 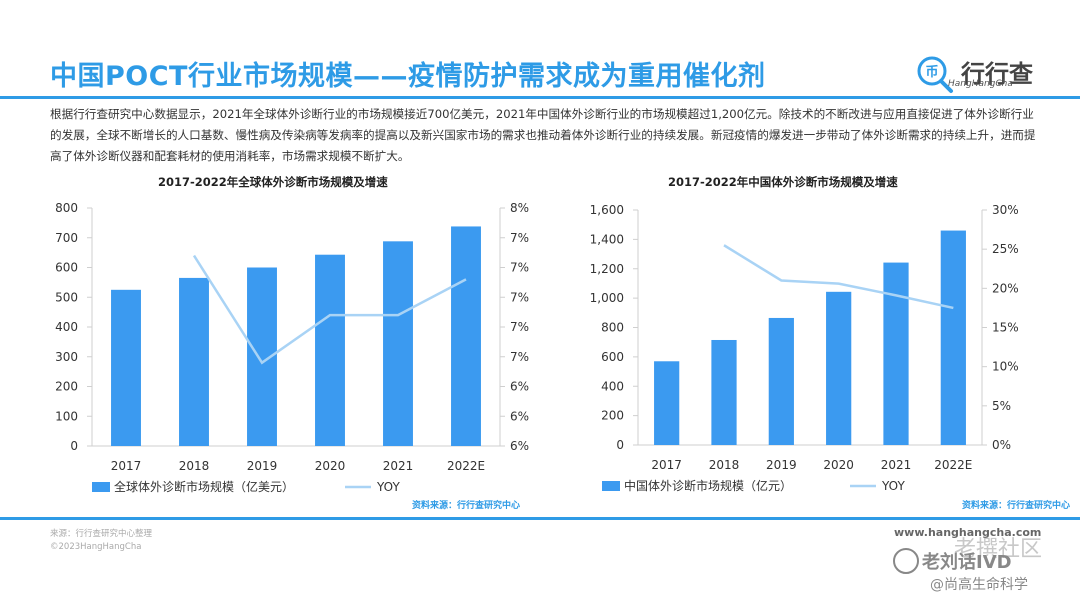 What do you see at coordinates (519, 208) in the screenshot?
I see `right-tick-label: 8%` at bounding box center [519, 208].